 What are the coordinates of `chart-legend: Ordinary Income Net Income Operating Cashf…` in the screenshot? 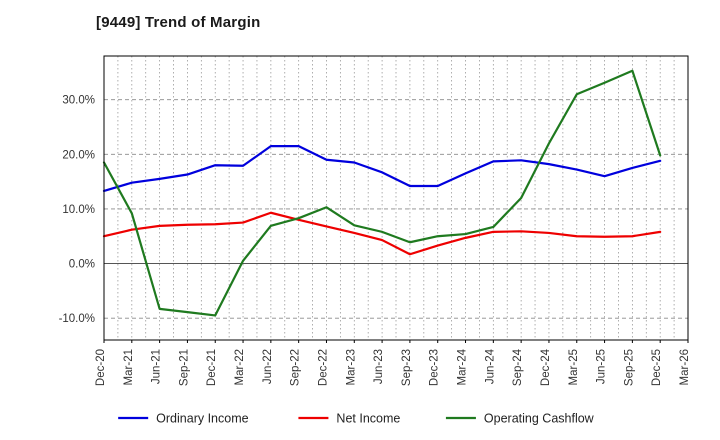 It's located at (356, 419).